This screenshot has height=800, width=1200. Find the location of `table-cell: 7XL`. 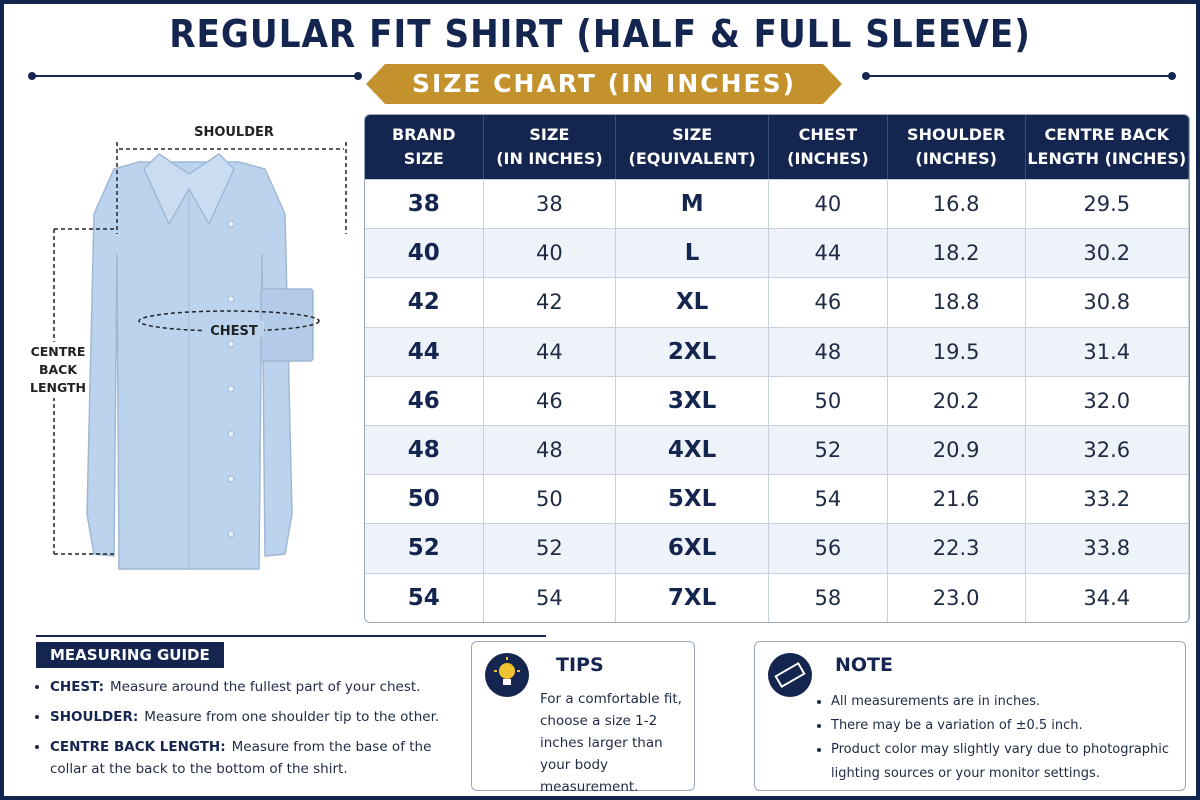

table-cell: 7XL is located at coordinates (693, 597).